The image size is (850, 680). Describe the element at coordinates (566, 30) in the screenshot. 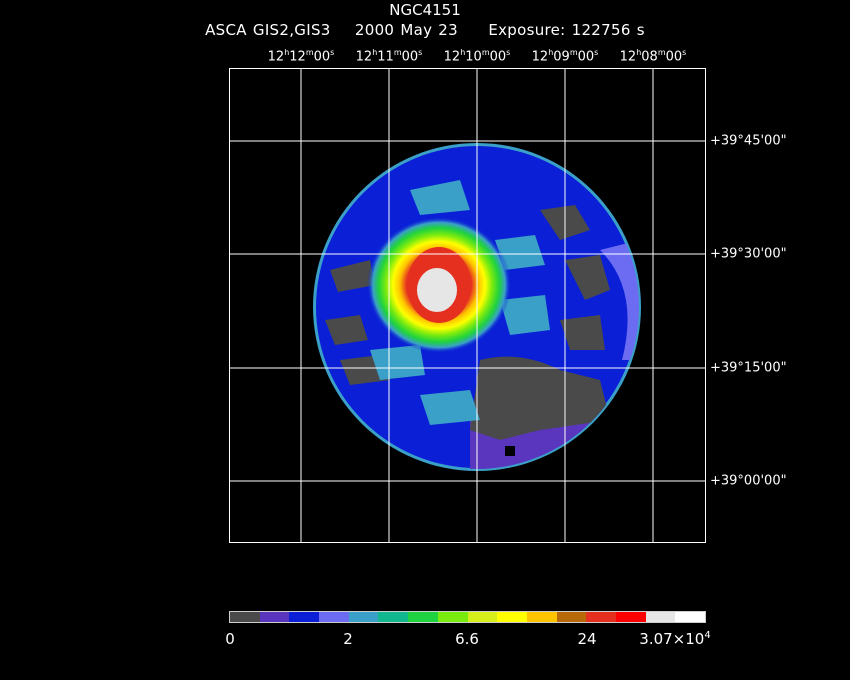

I see `exposure-label: Exposure: 122756 s` at that location.